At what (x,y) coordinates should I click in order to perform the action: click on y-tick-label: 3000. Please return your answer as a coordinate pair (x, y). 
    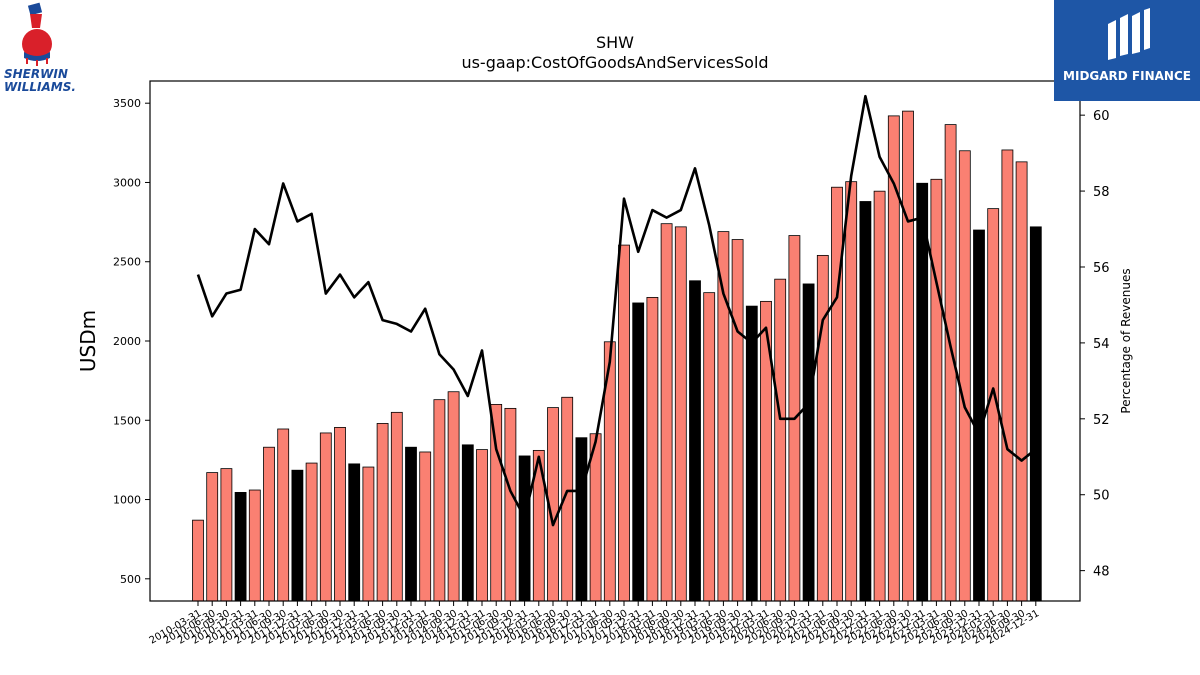
    Looking at the image, I should click on (127, 182).